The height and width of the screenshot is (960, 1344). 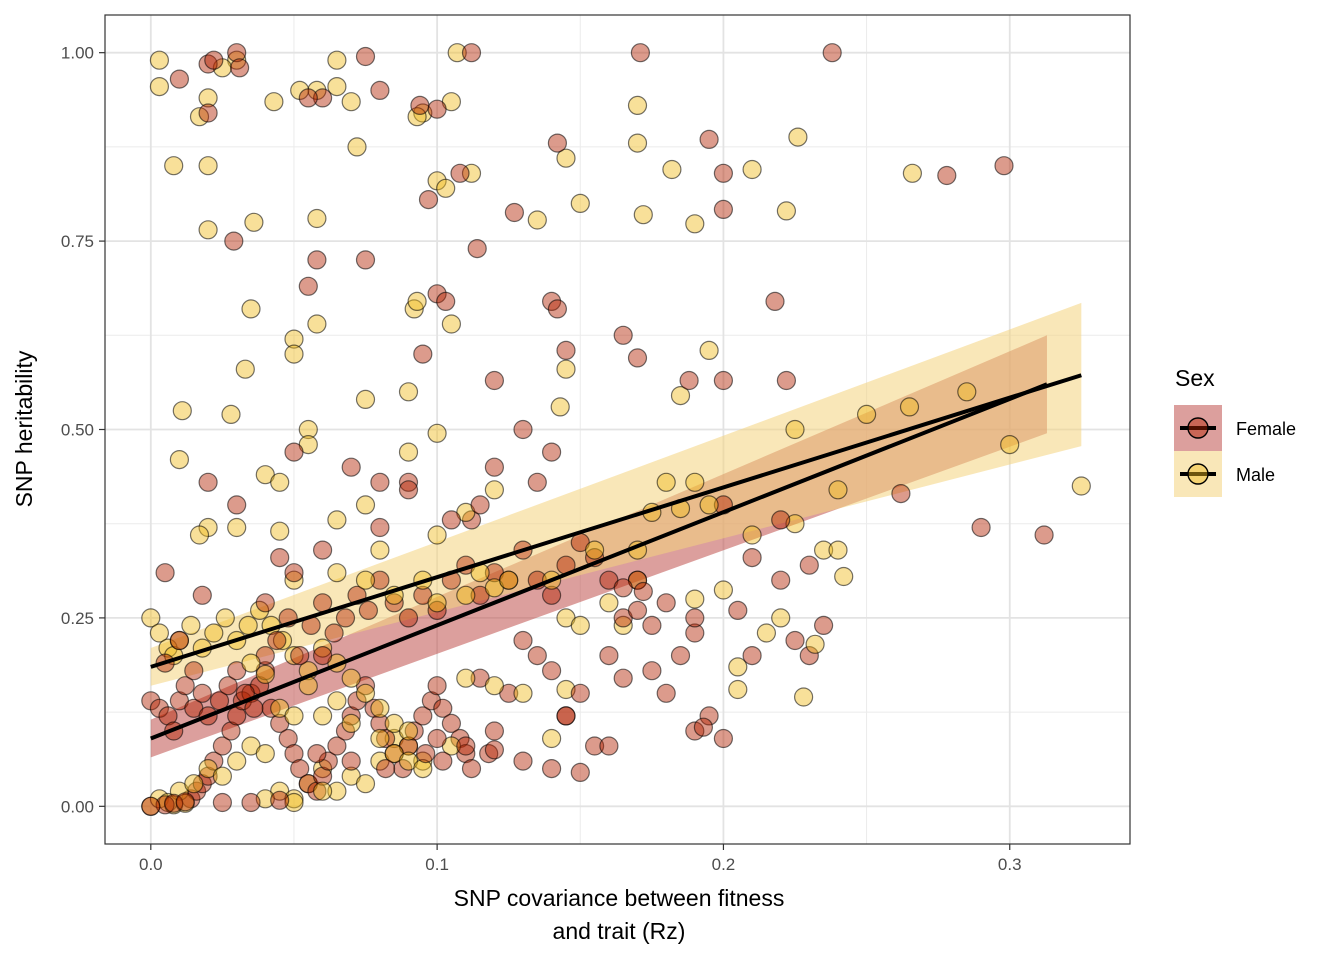 I want to click on x-axis-title-line-2: and trait (Rz), so click(x=619, y=931).